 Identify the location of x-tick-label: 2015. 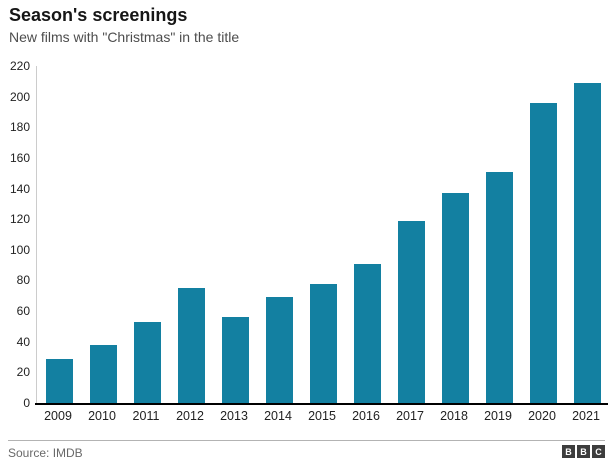
(322, 416).